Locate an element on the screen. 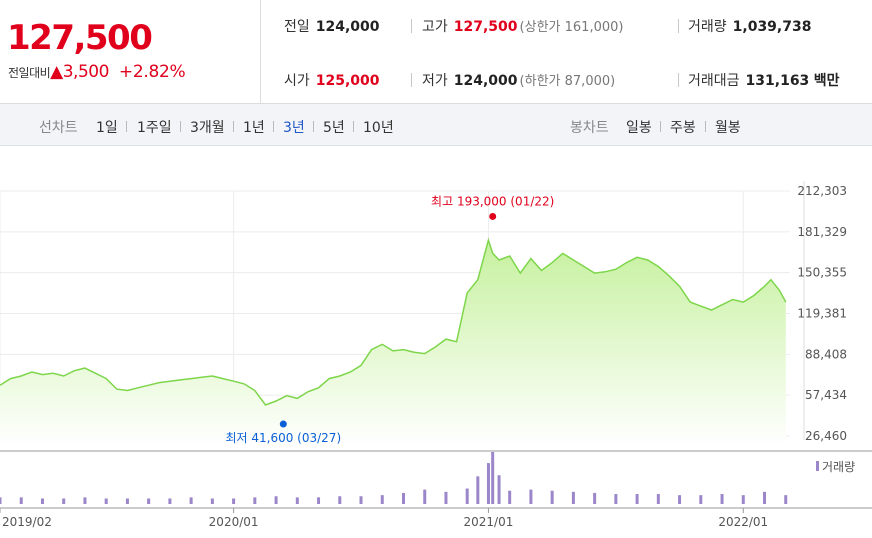 The height and width of the screenshot is (538, 872). open-value: 125,000 is located at coordinates (347, 81).